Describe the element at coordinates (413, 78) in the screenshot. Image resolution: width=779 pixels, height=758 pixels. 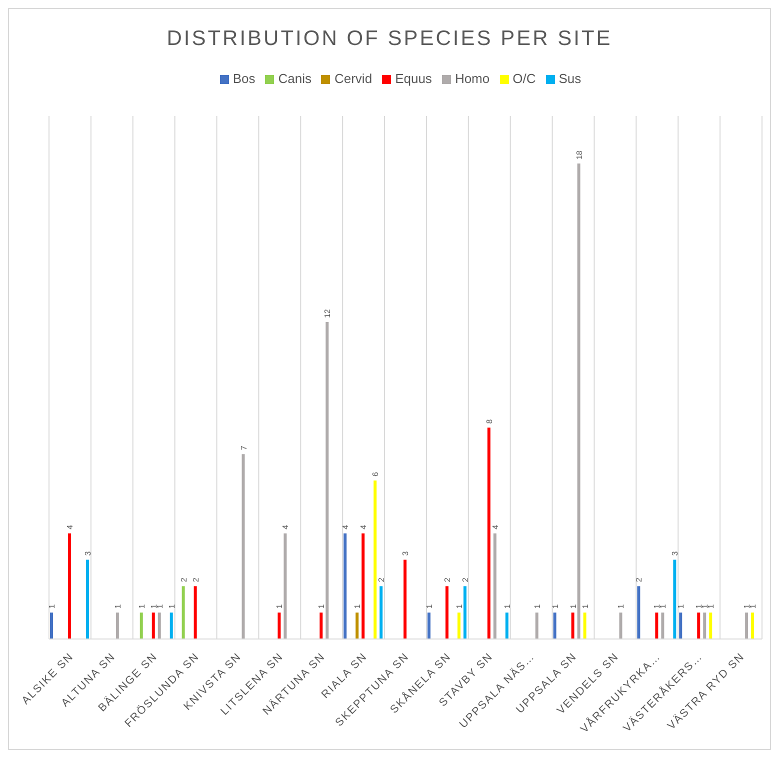
I see `legend-label: Equus` at that location.